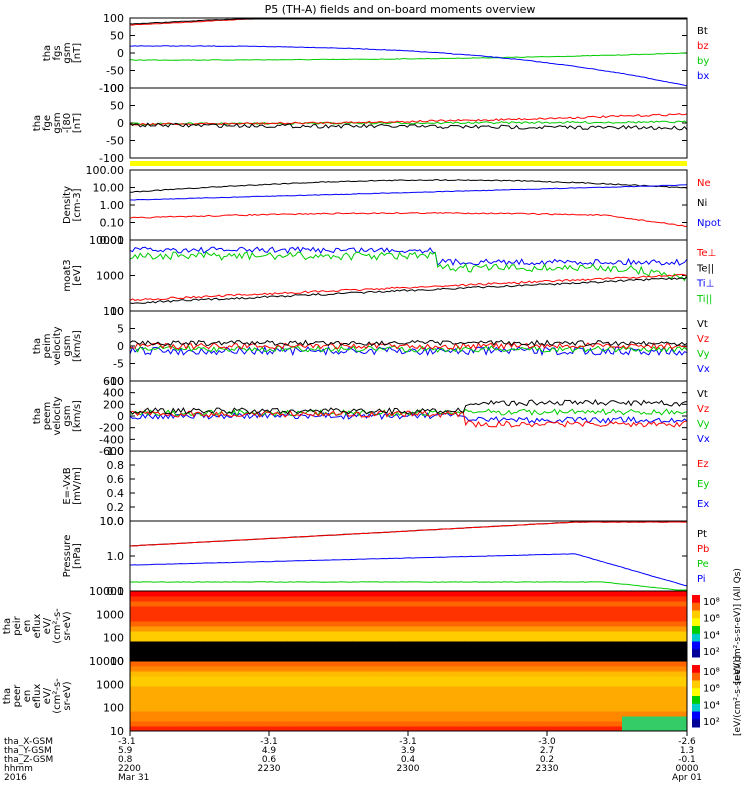  What do you see at coordinates (547, 760) in the screenshot?
I see `time-axis-value: 0.2` at bounding box center [547, 760].